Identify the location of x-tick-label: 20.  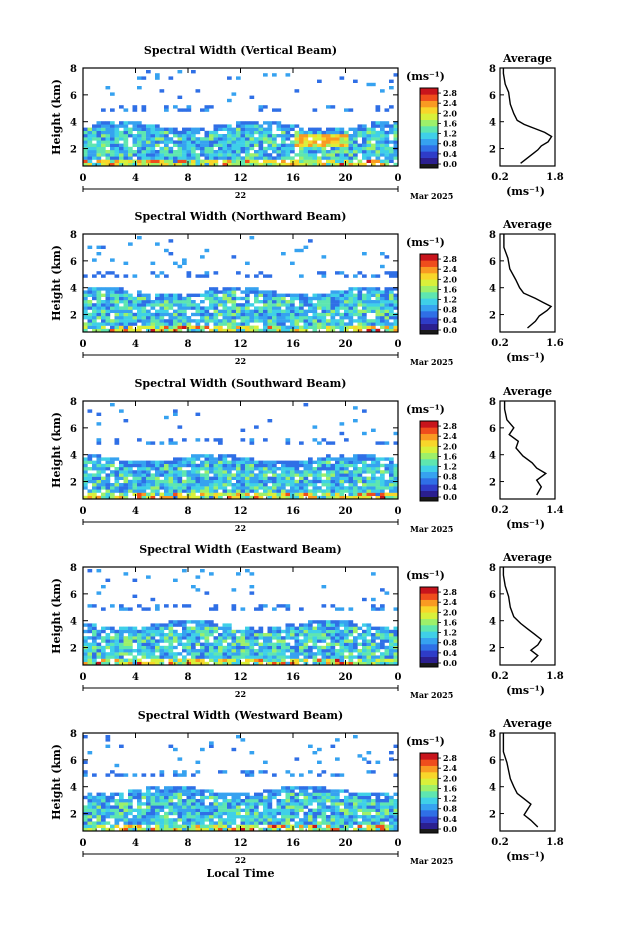
(346, 843).